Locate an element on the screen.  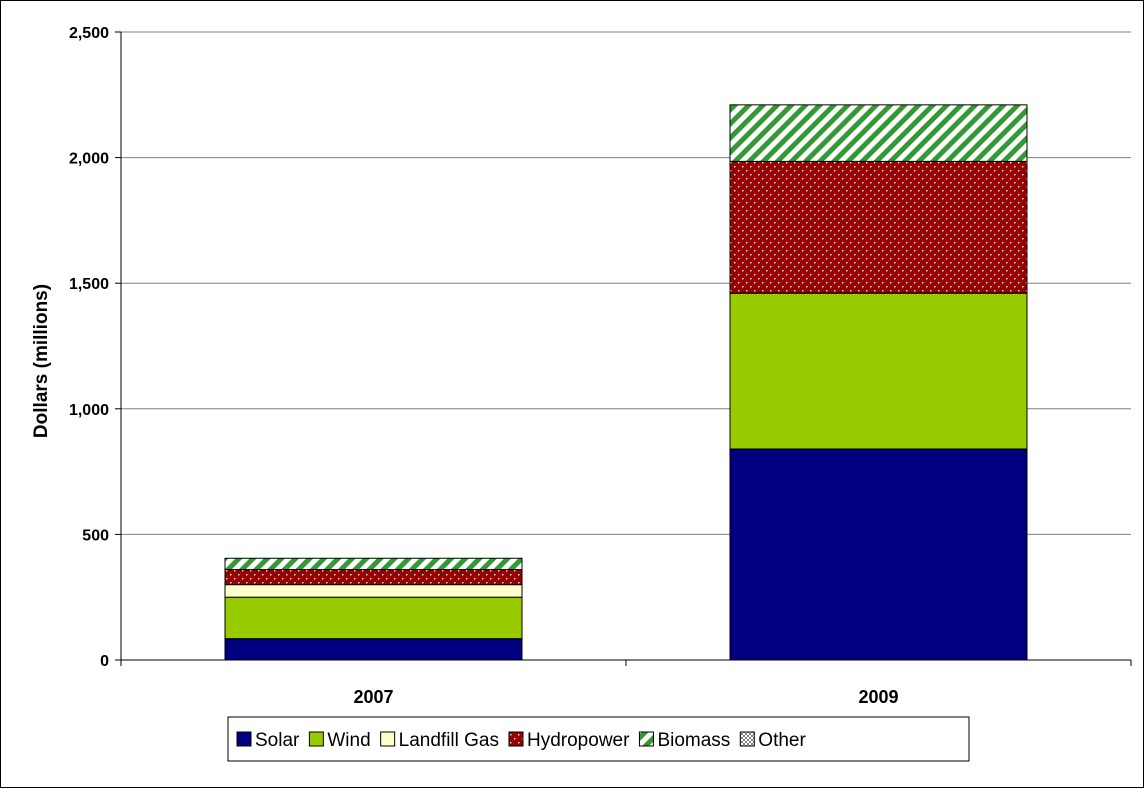
y-tick-label: 500 is located at coordinates (95, 535).